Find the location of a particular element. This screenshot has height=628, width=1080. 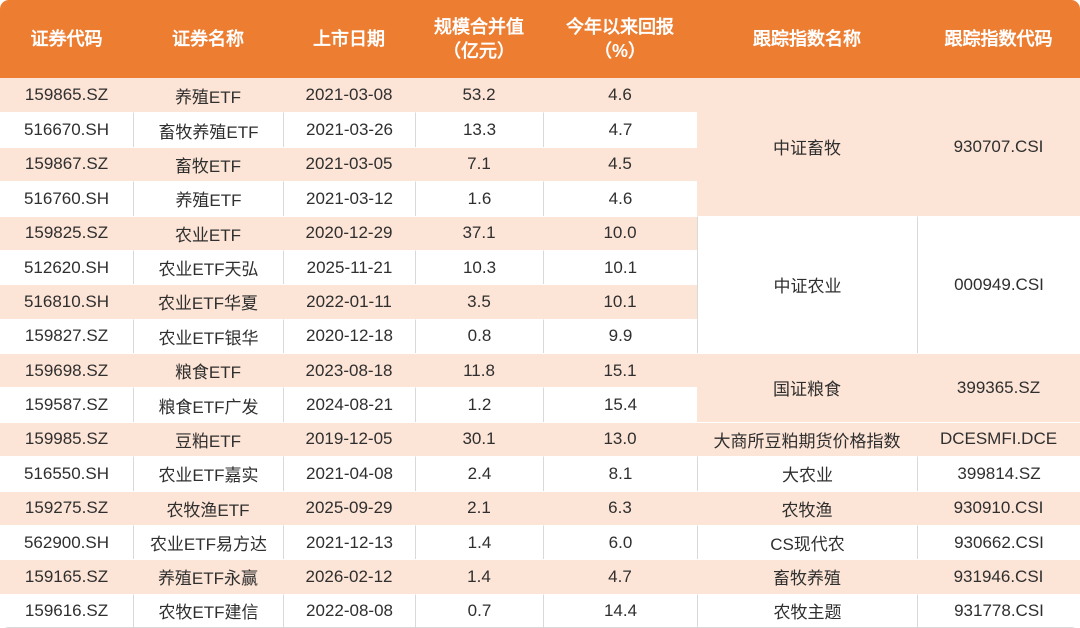

cell-security-name: 农业ETF银华 is located at coordinates (208, 335).